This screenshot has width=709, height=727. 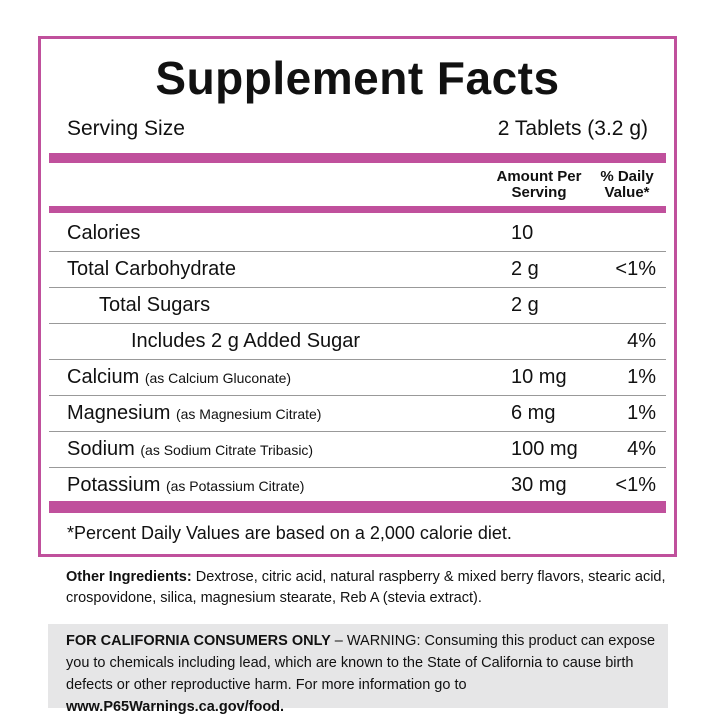 I want to click on other-ingredients-label: Other Ingredients:, so click(x=129, y=577).